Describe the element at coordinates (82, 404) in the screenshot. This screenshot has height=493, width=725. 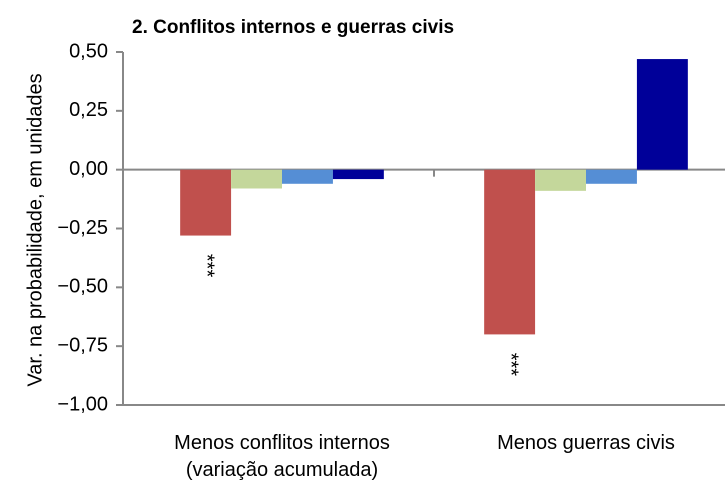
I see `y-tick-label: −1,00` at that location.